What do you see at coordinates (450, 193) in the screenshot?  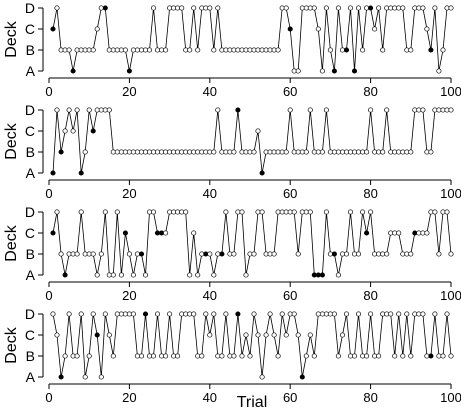 I see `x-tick-label: 100` at bounding box center [450, 193].